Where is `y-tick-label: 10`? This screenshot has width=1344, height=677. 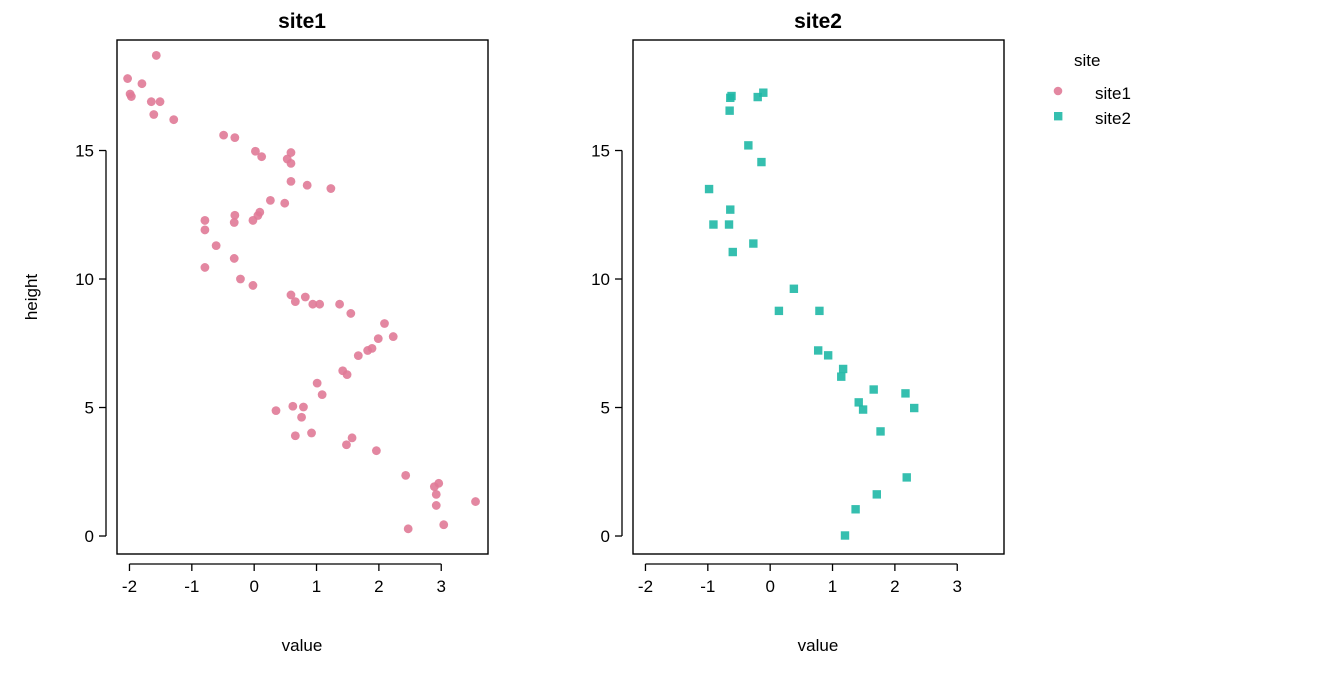
y-tick-label: 10 is located at coordinates (600, 279).